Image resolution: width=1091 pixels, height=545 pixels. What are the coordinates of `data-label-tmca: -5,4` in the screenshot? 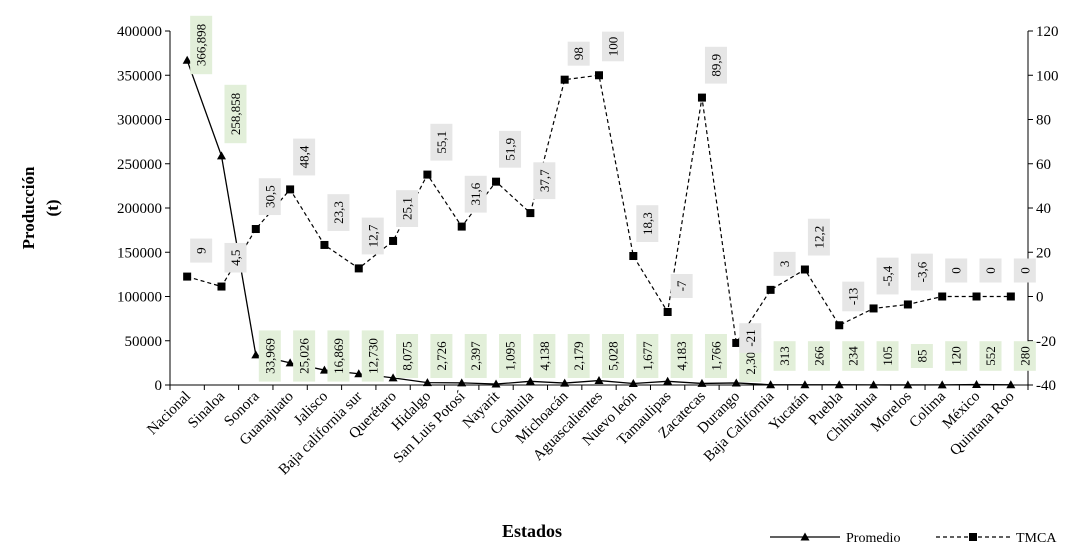 It's located at (887, 275).